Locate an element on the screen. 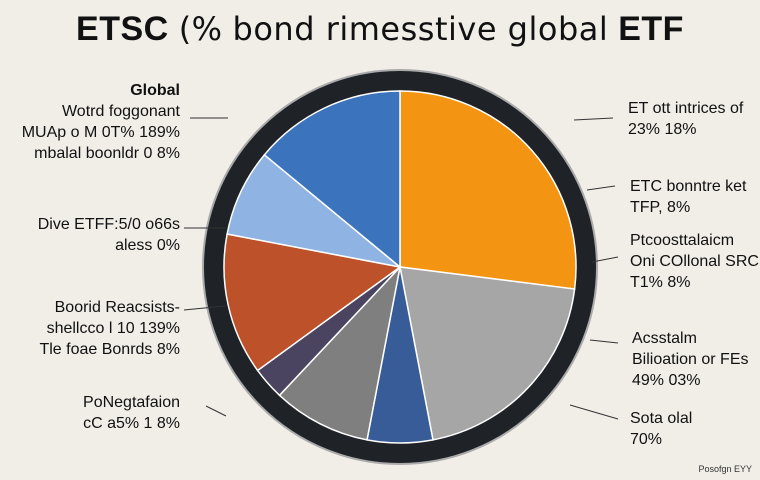 The width and height of the screenshot is (760, 480). label-right-et-ott: ET ott intrices of 23% 18% is located at coordinates (686, 119).